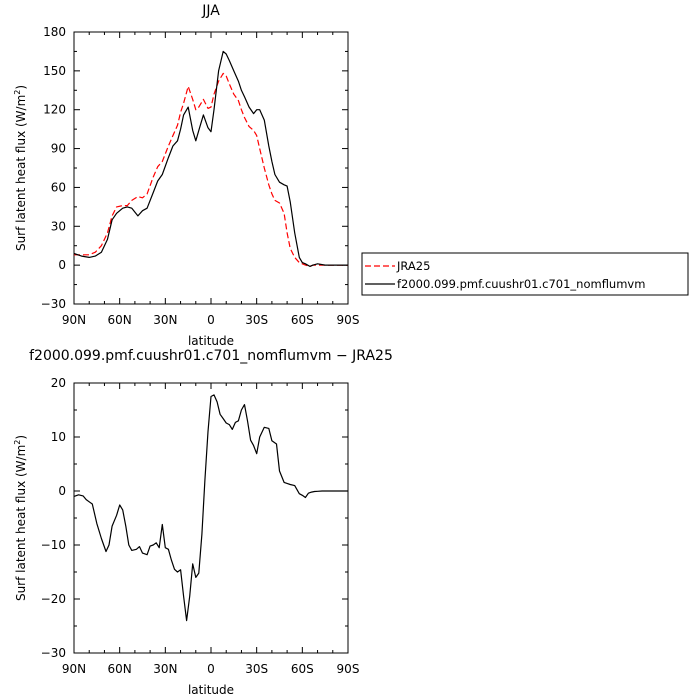  I want to click on bottom-x-tick-label: 0, so click(211, 669).